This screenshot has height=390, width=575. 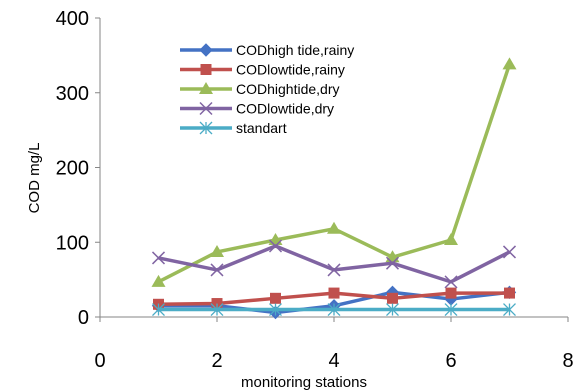 I want to click on y-tick-label: 300, so click(x=72, y=94).